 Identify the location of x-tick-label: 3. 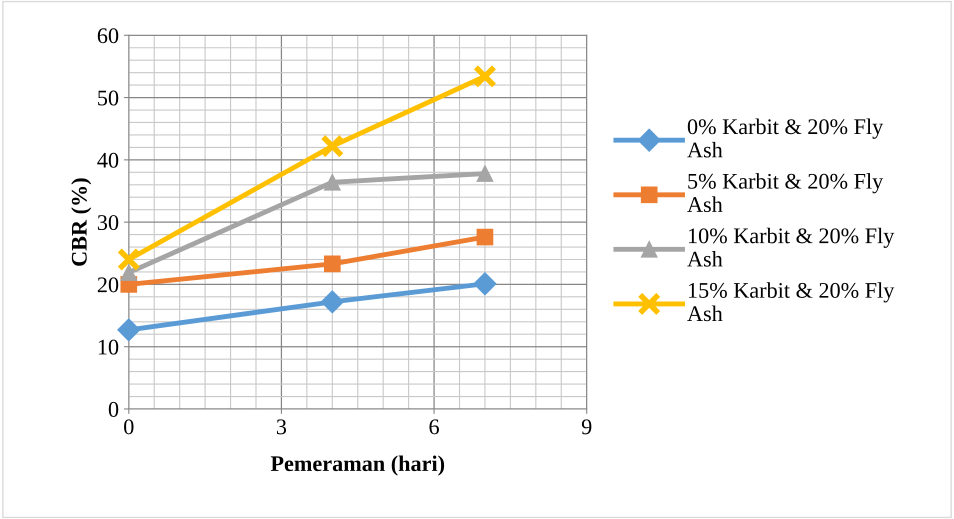
(281, 426).